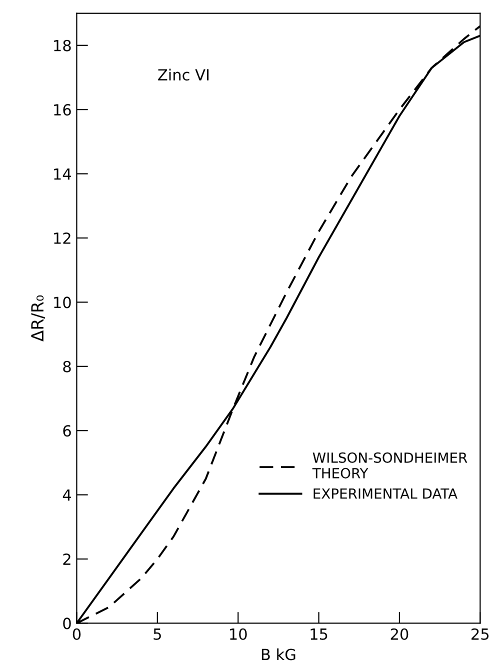 The height and width of the screenshot is (663, 495). Describe the element at coordinates (279, 654) in the screenshot. I see `x-axis-title: B kG` at that location.